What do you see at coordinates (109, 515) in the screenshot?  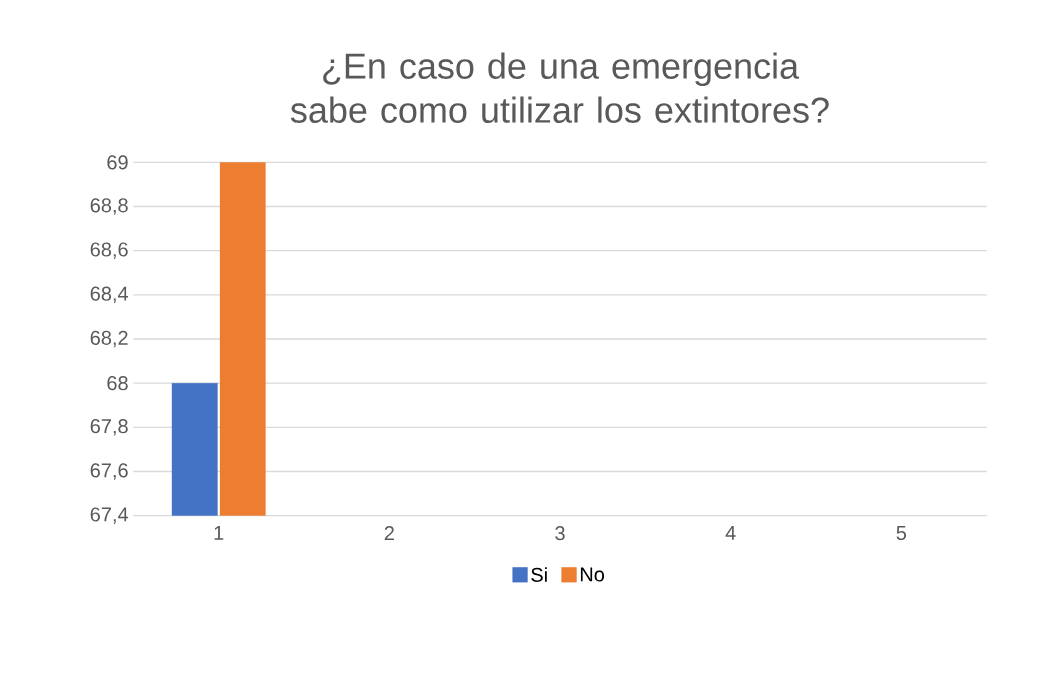 I see `y-tick-label: 67,4` at bounding box center [109, 515].